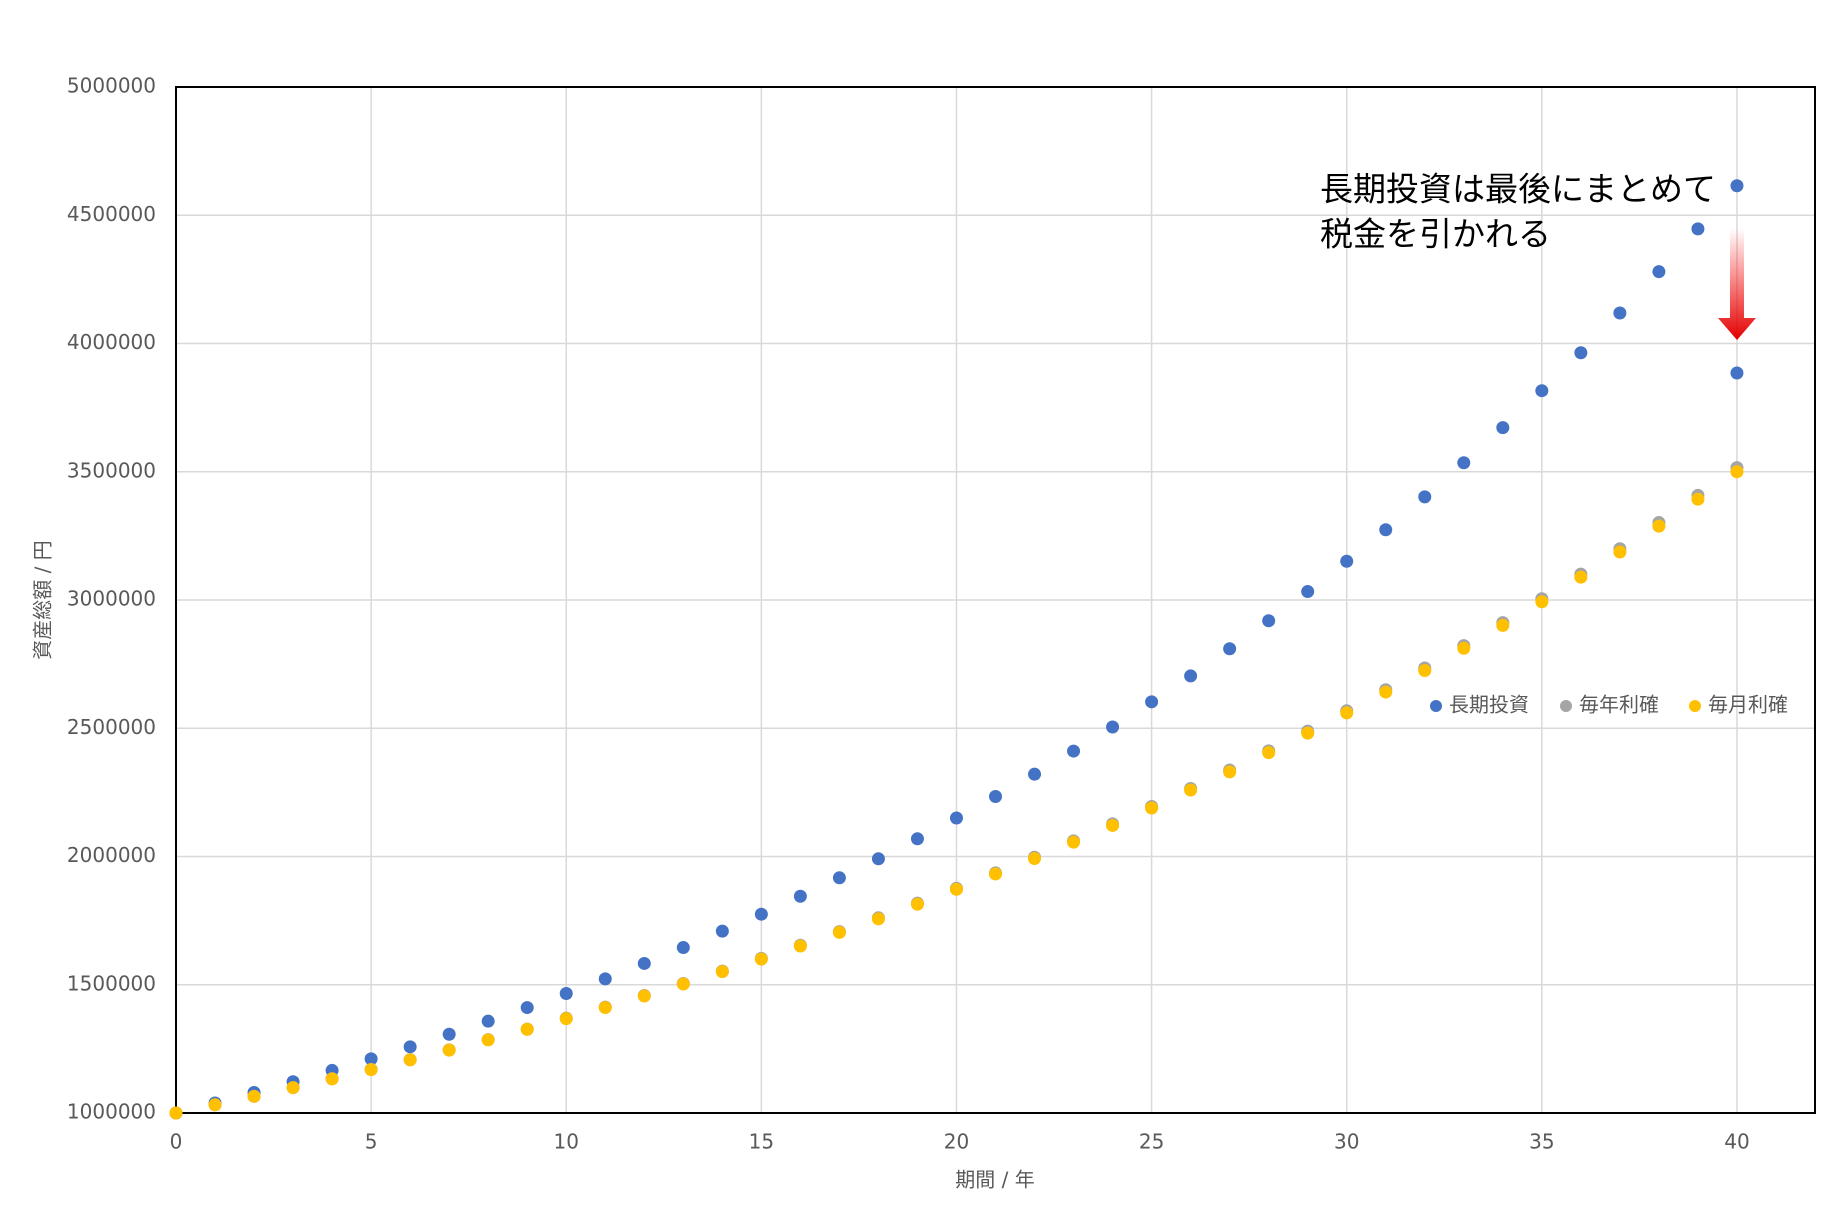 This screenshot has width=1842, height=1215. Describe the element at coordinates (43, 599) in the screenshot. I see `y-axis-title: 資産総額 / 円` at that location.